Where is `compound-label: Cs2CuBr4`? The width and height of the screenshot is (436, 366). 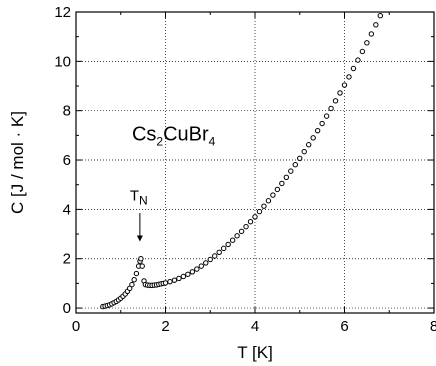
compound-label: Cs2CuBr4 is located at coordinates (174, 135).